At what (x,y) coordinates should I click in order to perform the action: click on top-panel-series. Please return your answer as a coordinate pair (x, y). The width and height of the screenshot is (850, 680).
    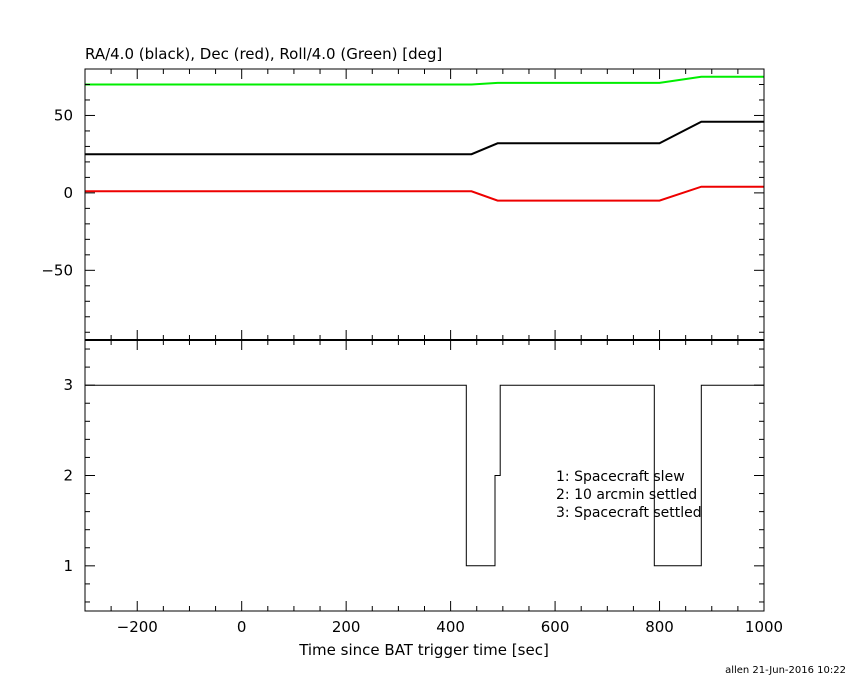
    Looking at the image, I should click on (424, 138).